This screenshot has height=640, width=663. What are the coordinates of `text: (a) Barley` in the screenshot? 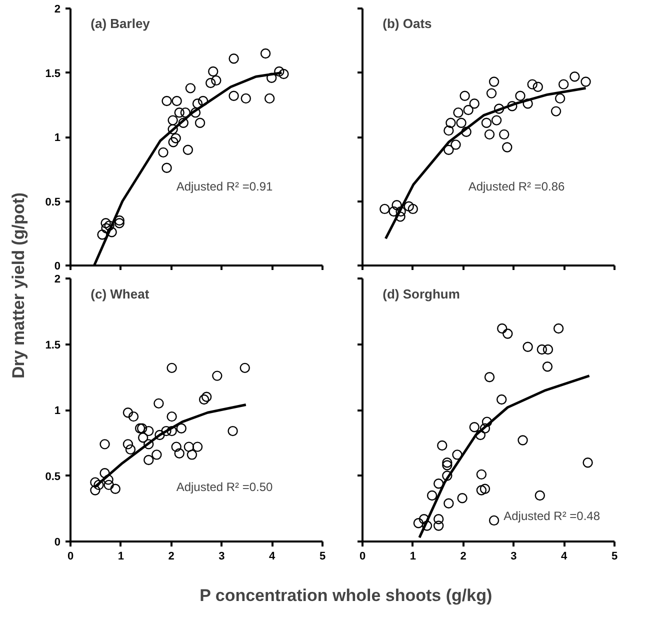 It's located at (120, 24).